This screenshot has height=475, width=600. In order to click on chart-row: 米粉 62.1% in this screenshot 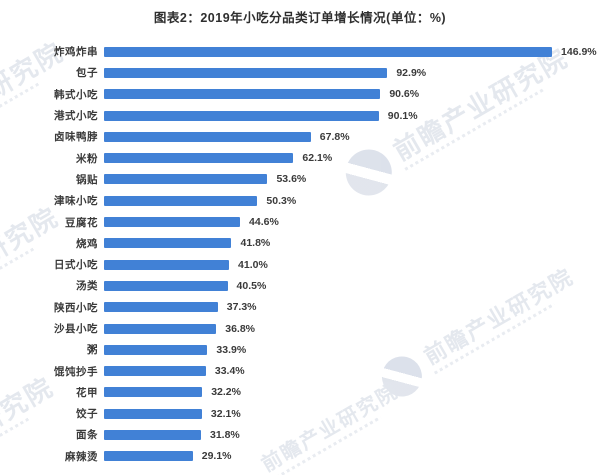, I will do `click(300, 157)`.